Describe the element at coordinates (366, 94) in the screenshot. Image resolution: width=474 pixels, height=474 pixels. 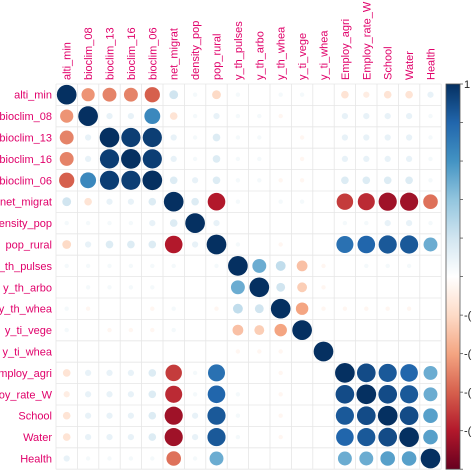
I see `corr-circle-alti_min-Employ_rate_W` at that location.